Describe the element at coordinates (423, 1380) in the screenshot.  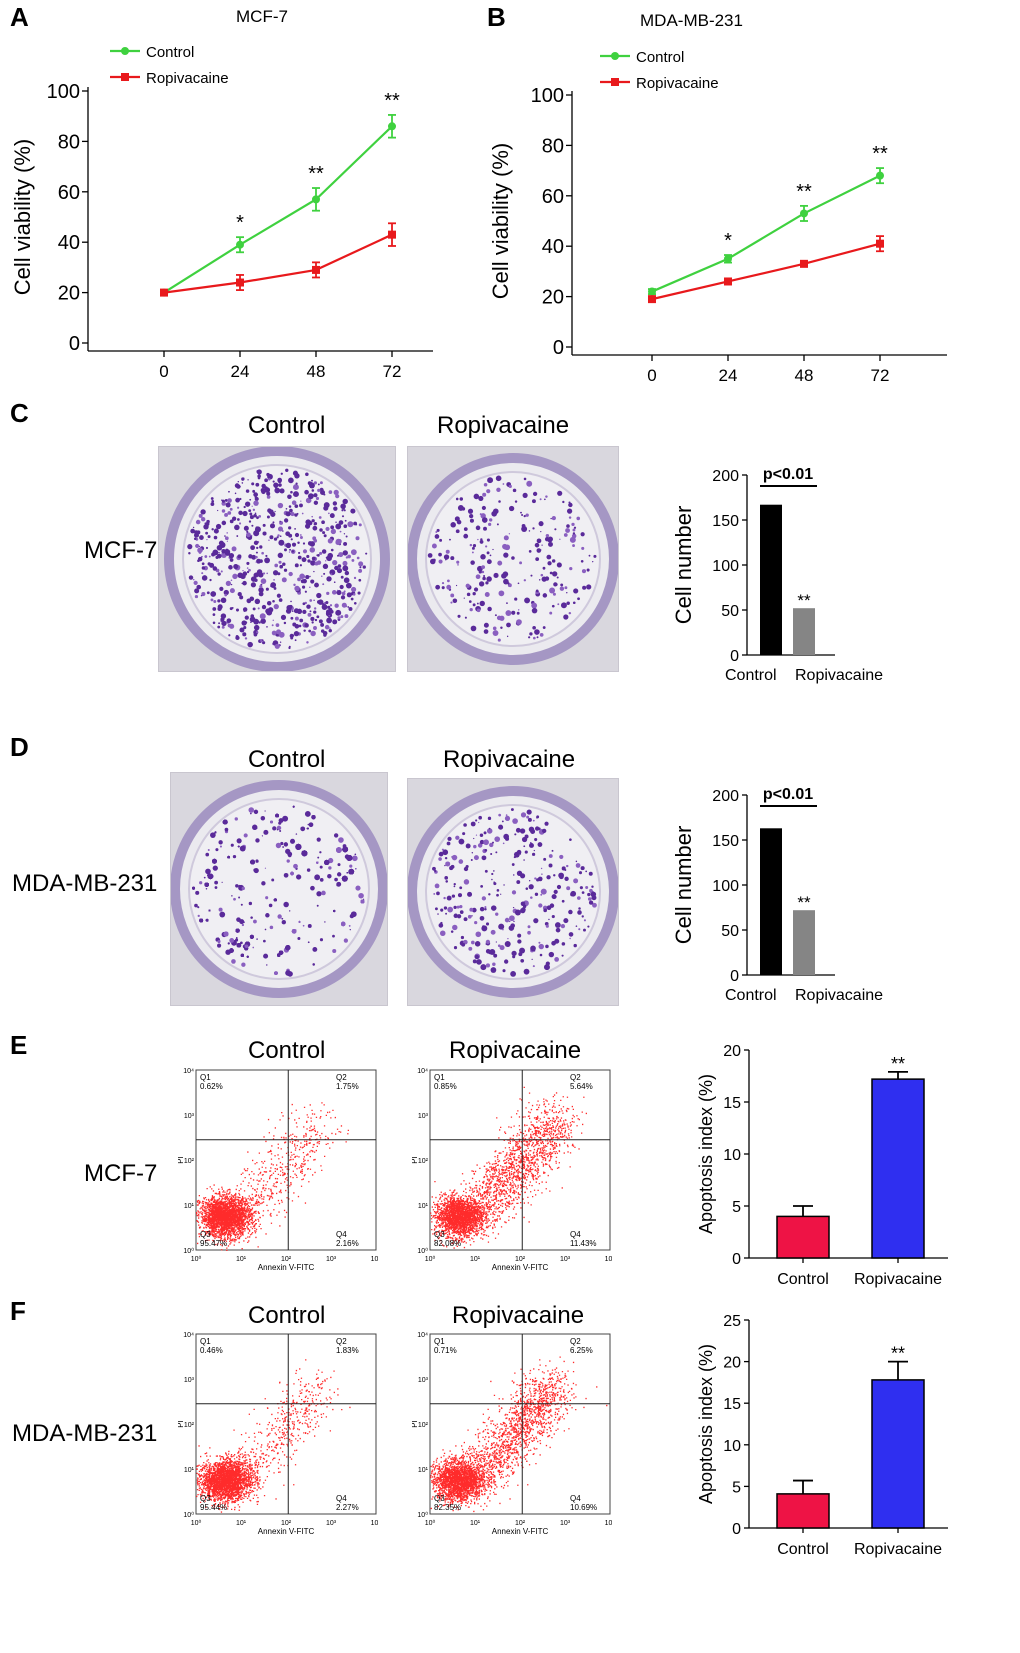
I see `flow-y-tick-label: 10³` at that location.